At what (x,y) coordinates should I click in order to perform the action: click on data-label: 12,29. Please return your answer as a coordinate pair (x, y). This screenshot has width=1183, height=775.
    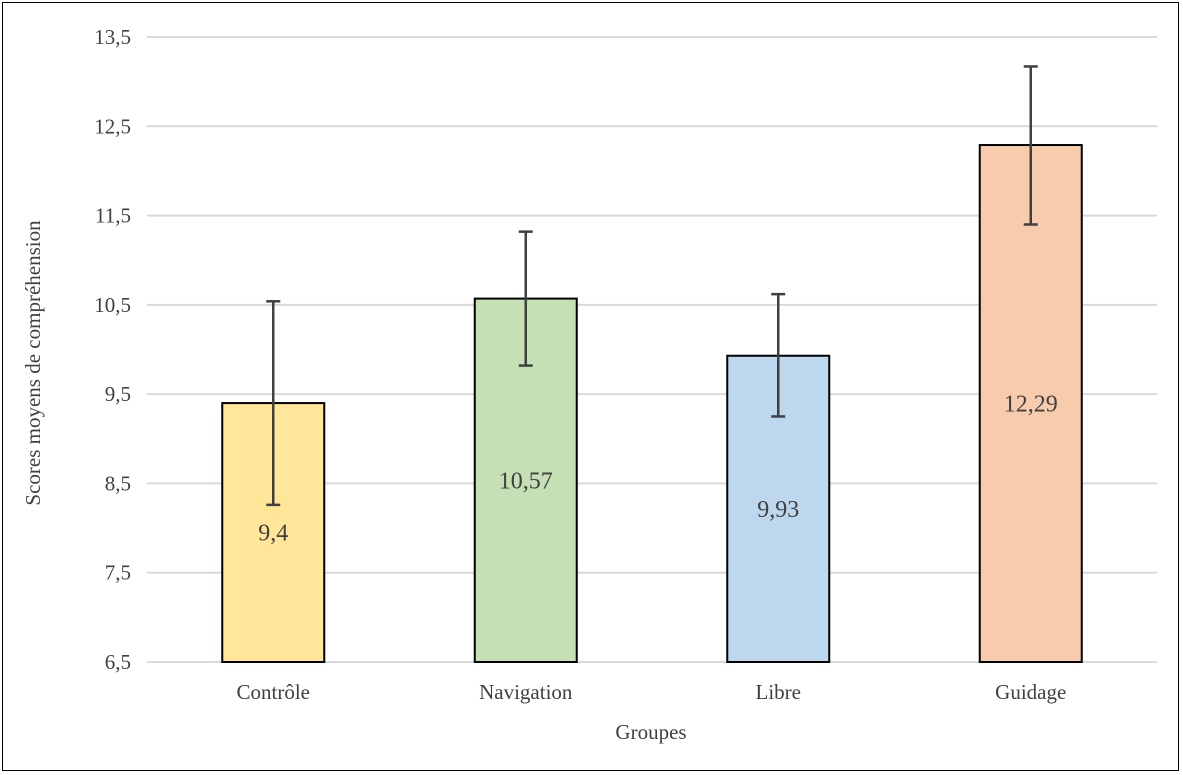
    Looking at the image, I should click on (1031, 405).